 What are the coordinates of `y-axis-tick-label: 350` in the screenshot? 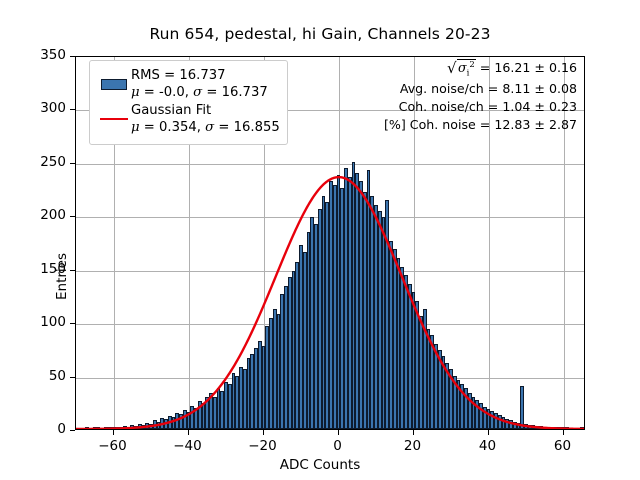 It's located at (53, 55).